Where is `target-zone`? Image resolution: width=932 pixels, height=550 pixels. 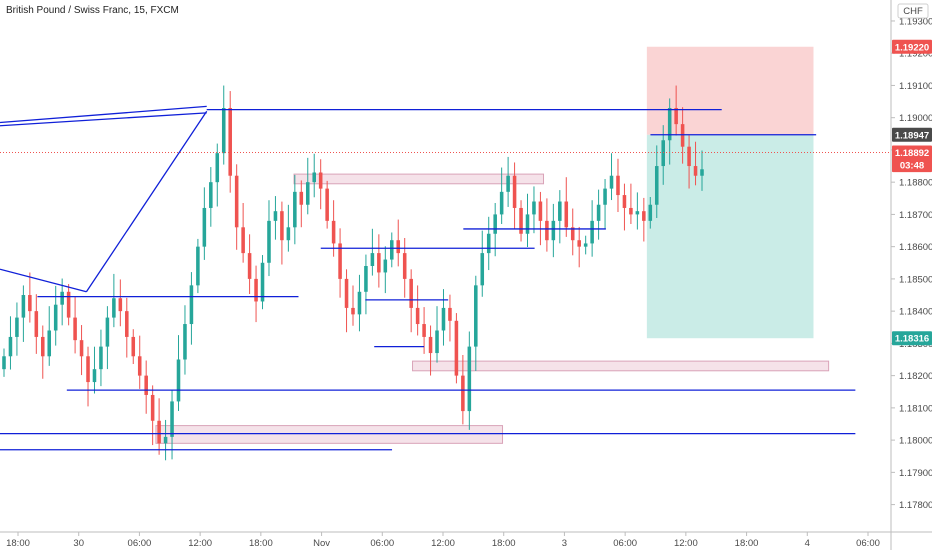 target-zone is located at coordinates (730, 236).